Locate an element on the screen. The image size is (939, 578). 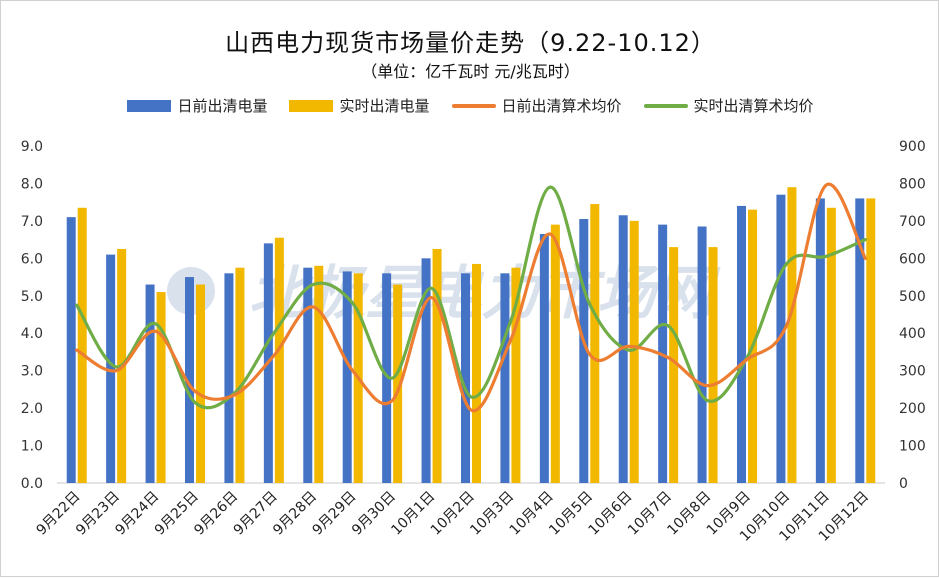
y-right-tick-label: 200 is located at coordinates (912, 409).